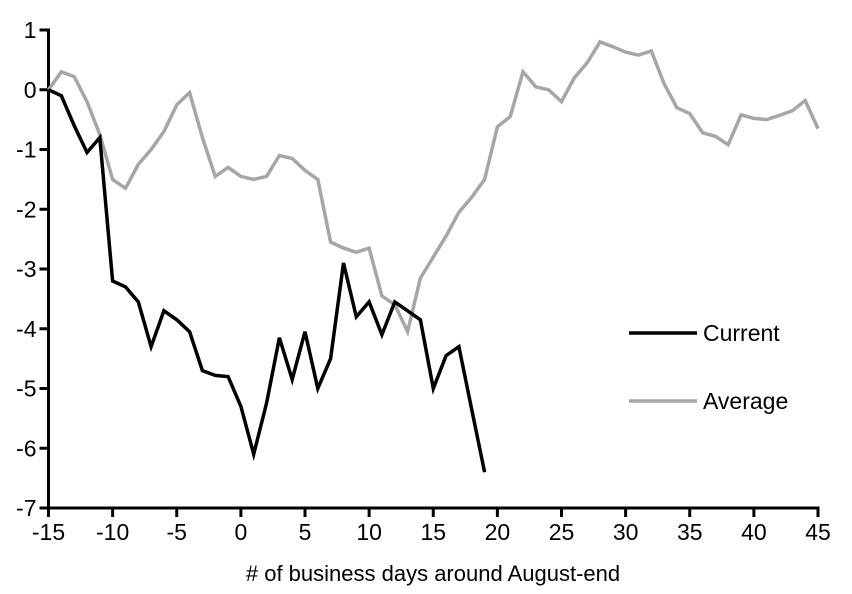 This screenshot has height=594, width=852. What do you see at coordinates (754, 532) in the screenshot?
I see `x-tick-label: 40` at bounding box center [754, 532].